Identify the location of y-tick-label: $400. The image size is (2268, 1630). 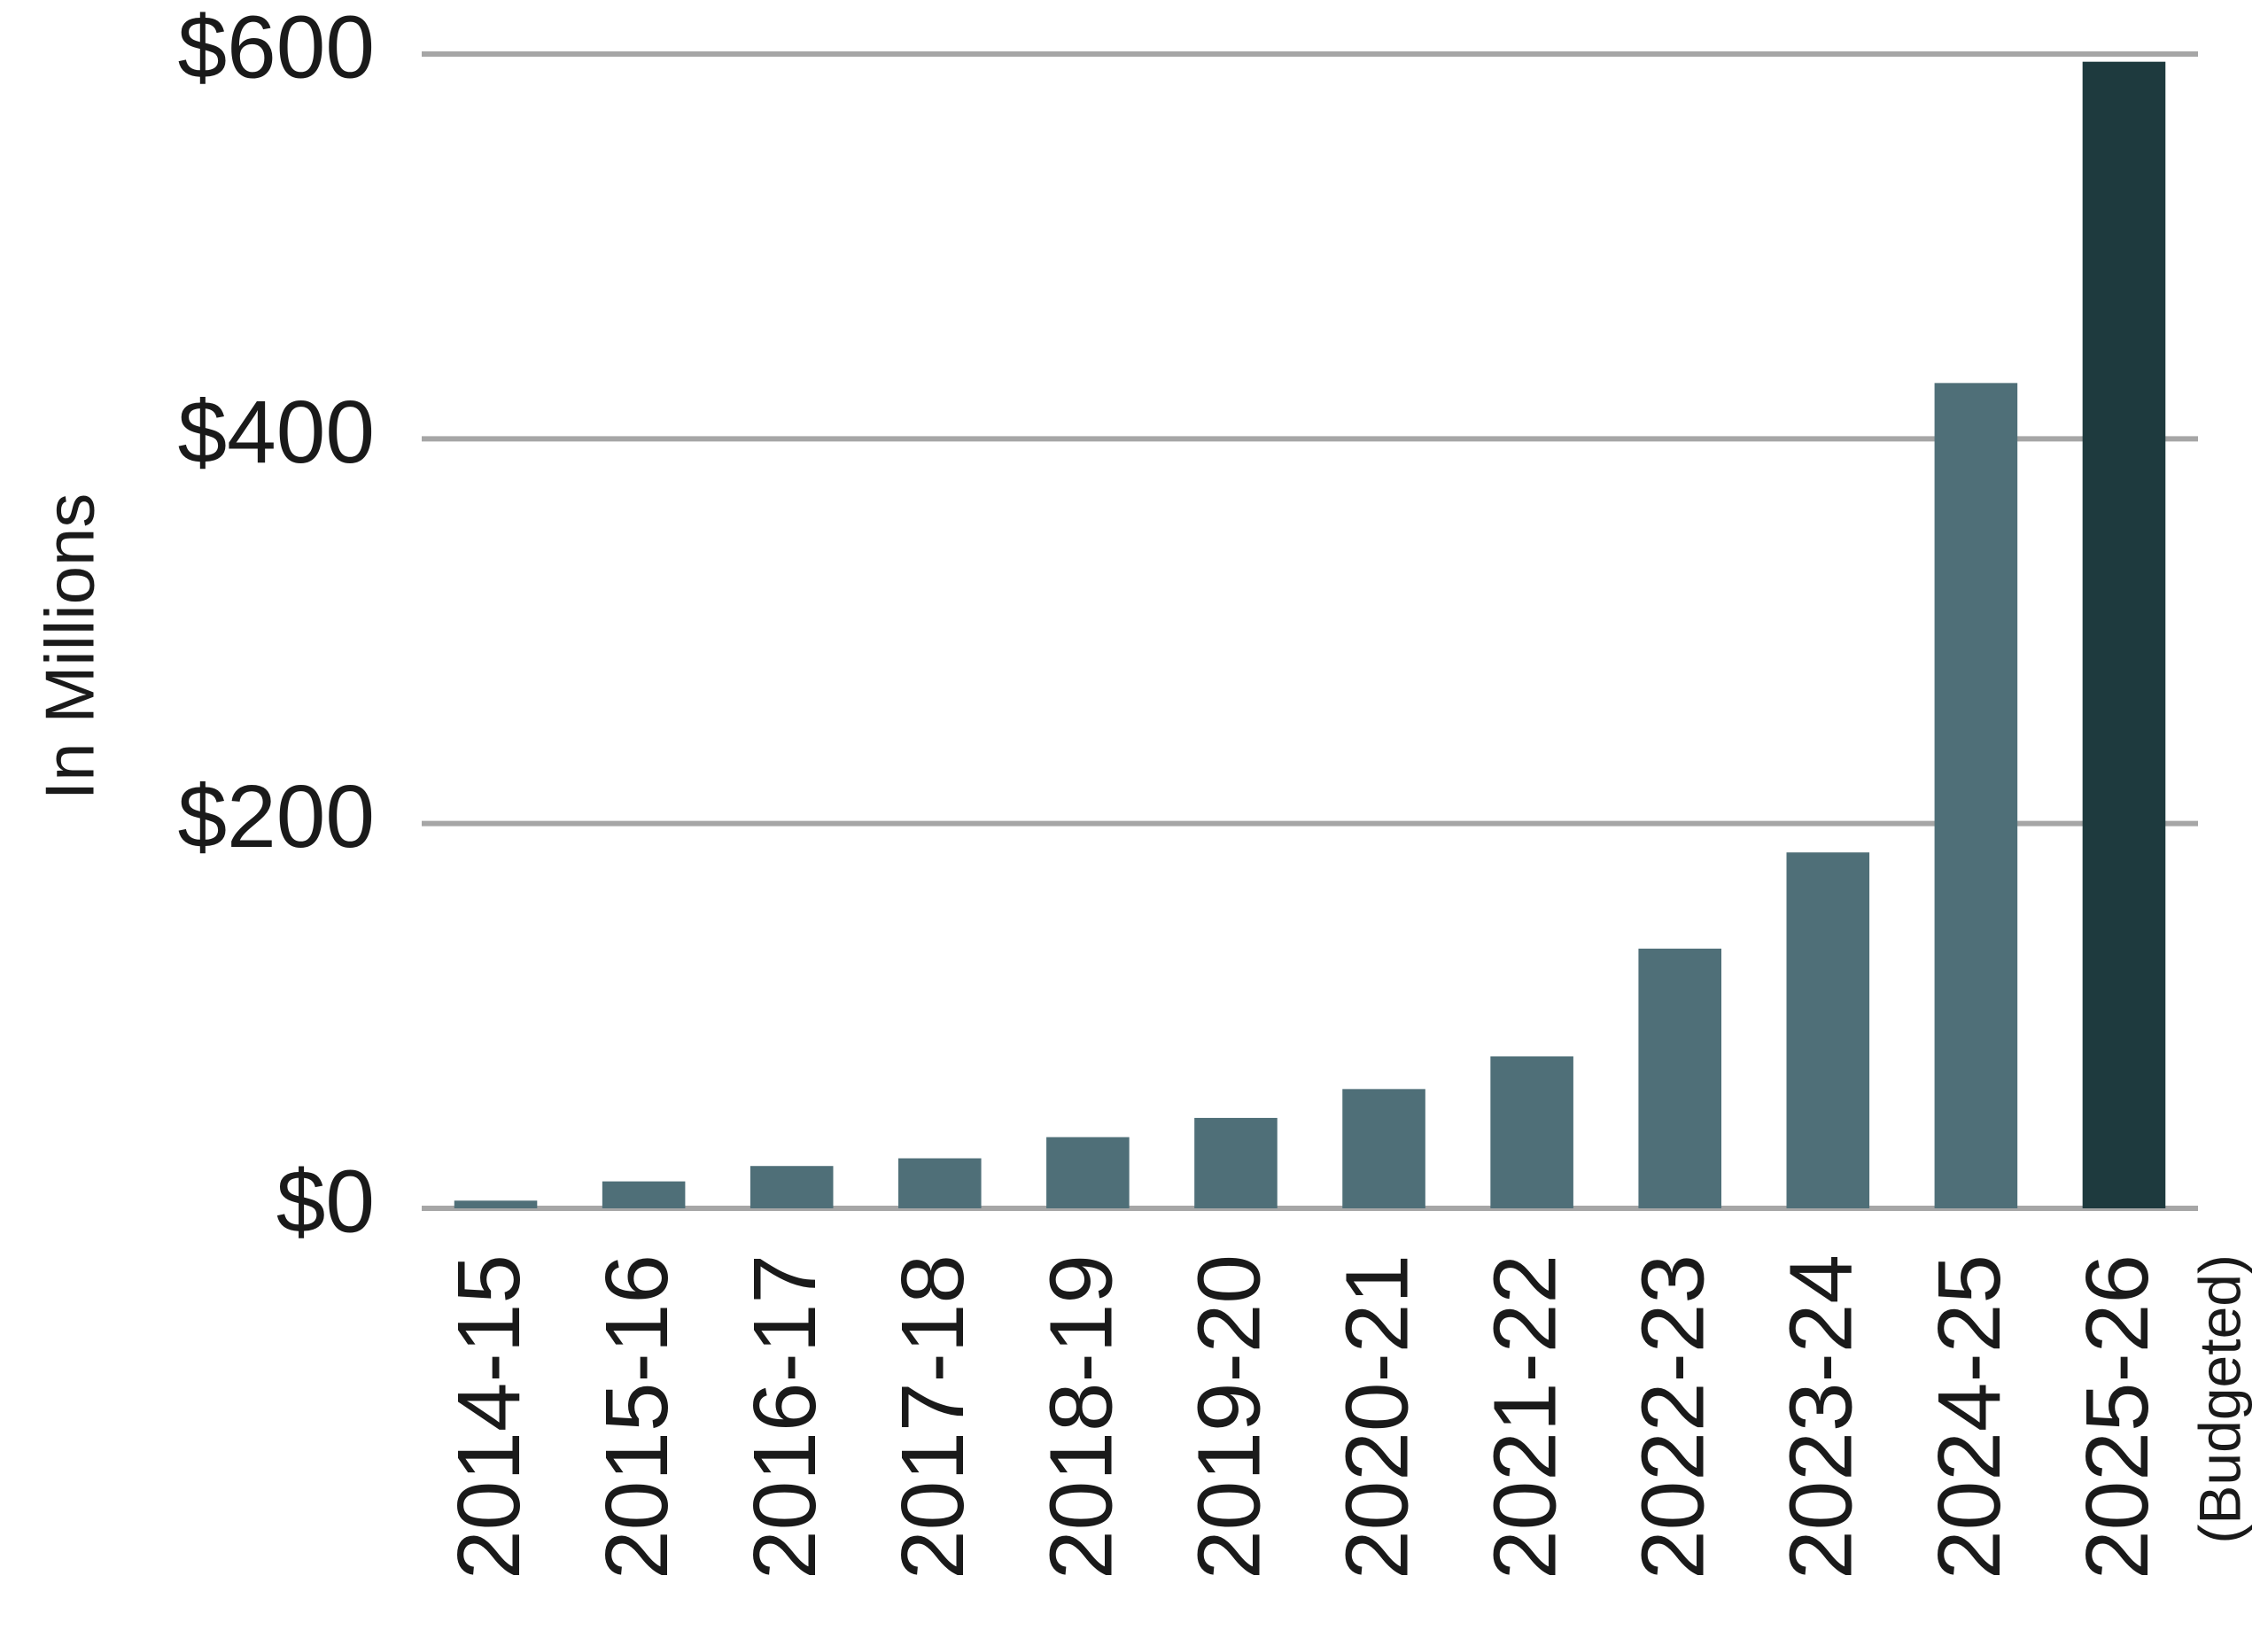
(276, 432).